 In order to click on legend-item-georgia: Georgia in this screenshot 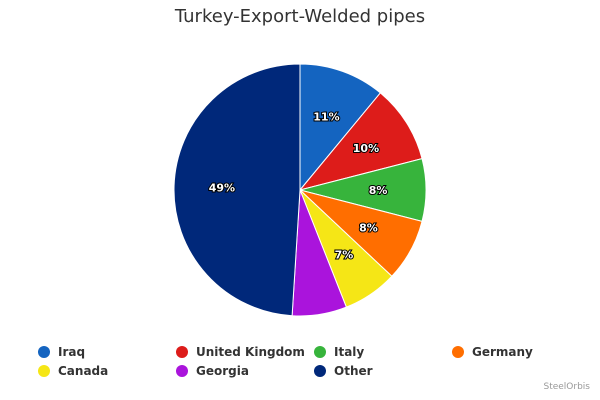, I will do `click(245, 370)`.